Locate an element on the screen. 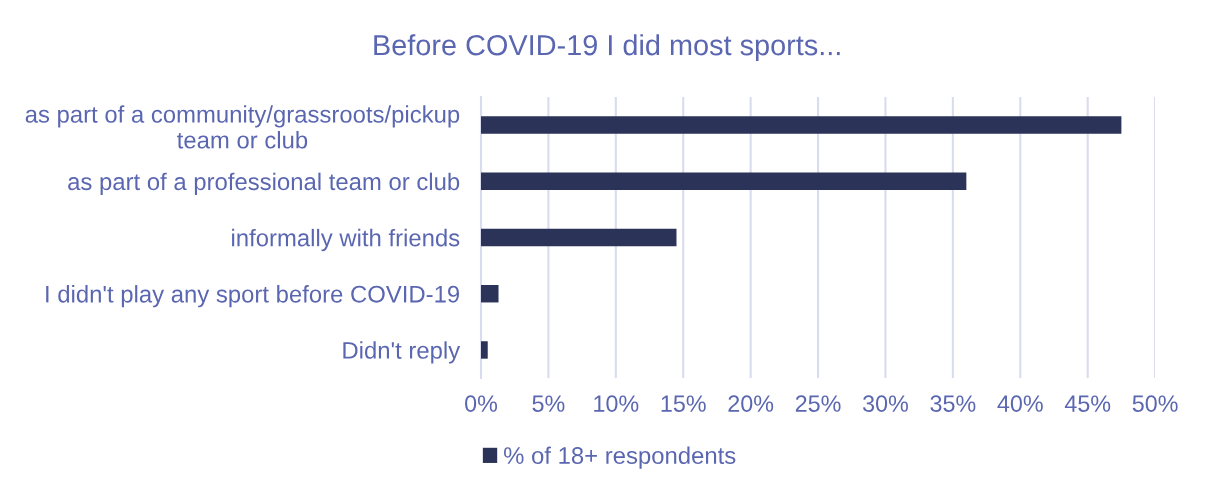 This screenshot has height=491, width=1207. legend-label: % of 18+ respondents is located at coordinates (620, 457).